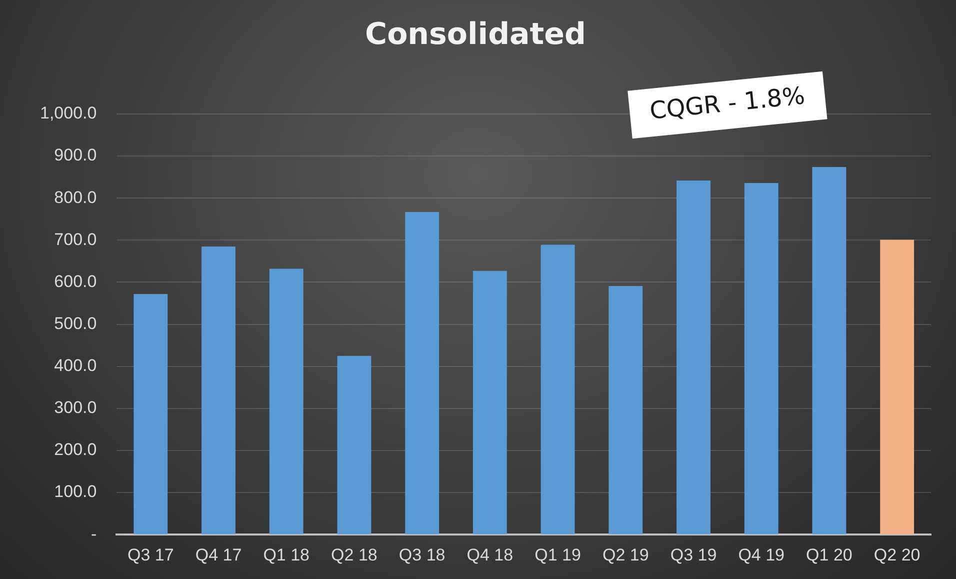 This screenshot has height=579, width=956. I want to click on x-tick-label: Q4 18, so click(490, 554).